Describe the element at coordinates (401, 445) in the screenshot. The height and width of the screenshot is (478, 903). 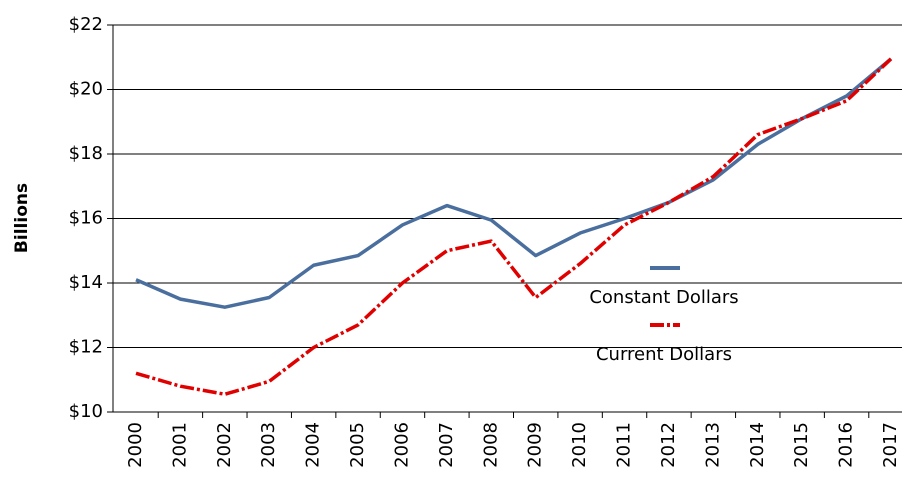
I see `x-tick-label: 2006` at that location.